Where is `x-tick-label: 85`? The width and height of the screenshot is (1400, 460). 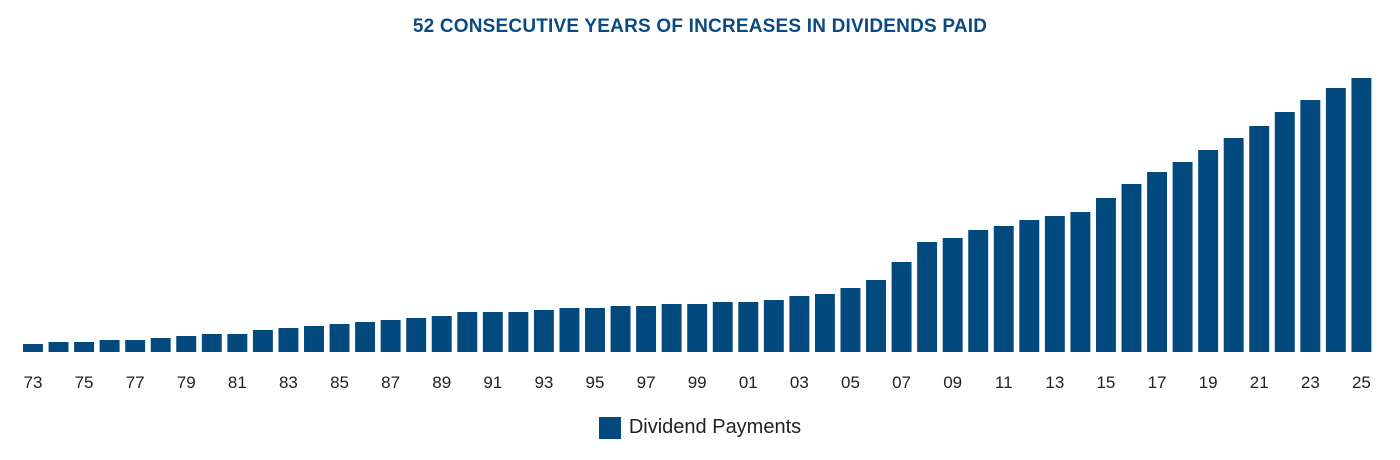 x-tick-label: 85 is located at coordinates (339, 382).